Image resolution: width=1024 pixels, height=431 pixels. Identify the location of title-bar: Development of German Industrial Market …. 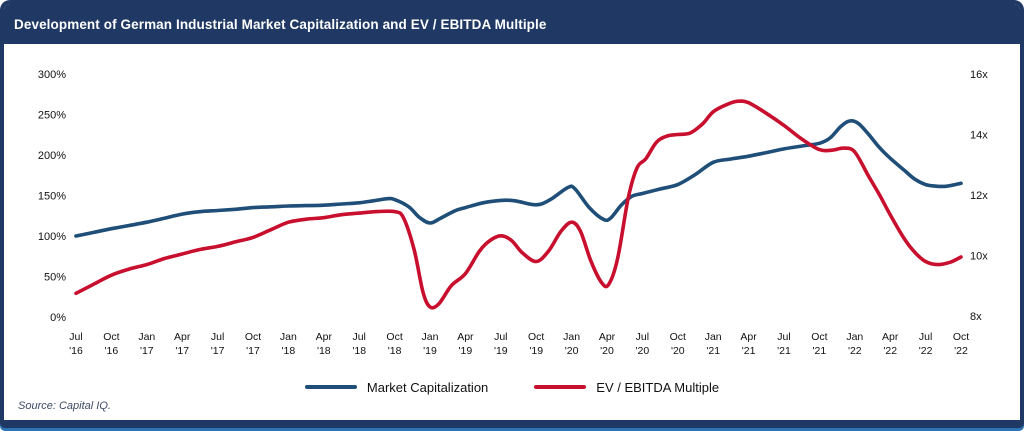
(512, 24).